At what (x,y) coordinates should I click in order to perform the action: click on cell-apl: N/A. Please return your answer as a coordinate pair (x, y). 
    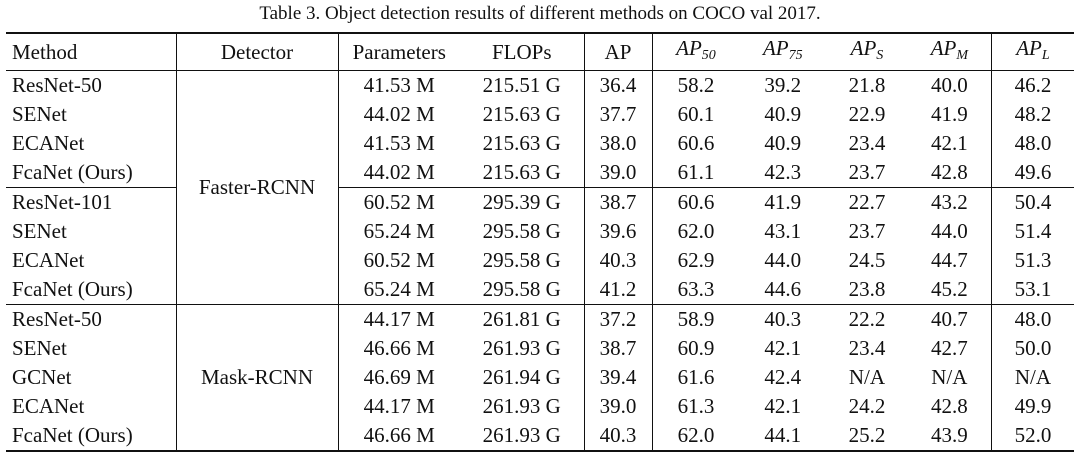
    Looking at the image, I should click on (1033, 377).